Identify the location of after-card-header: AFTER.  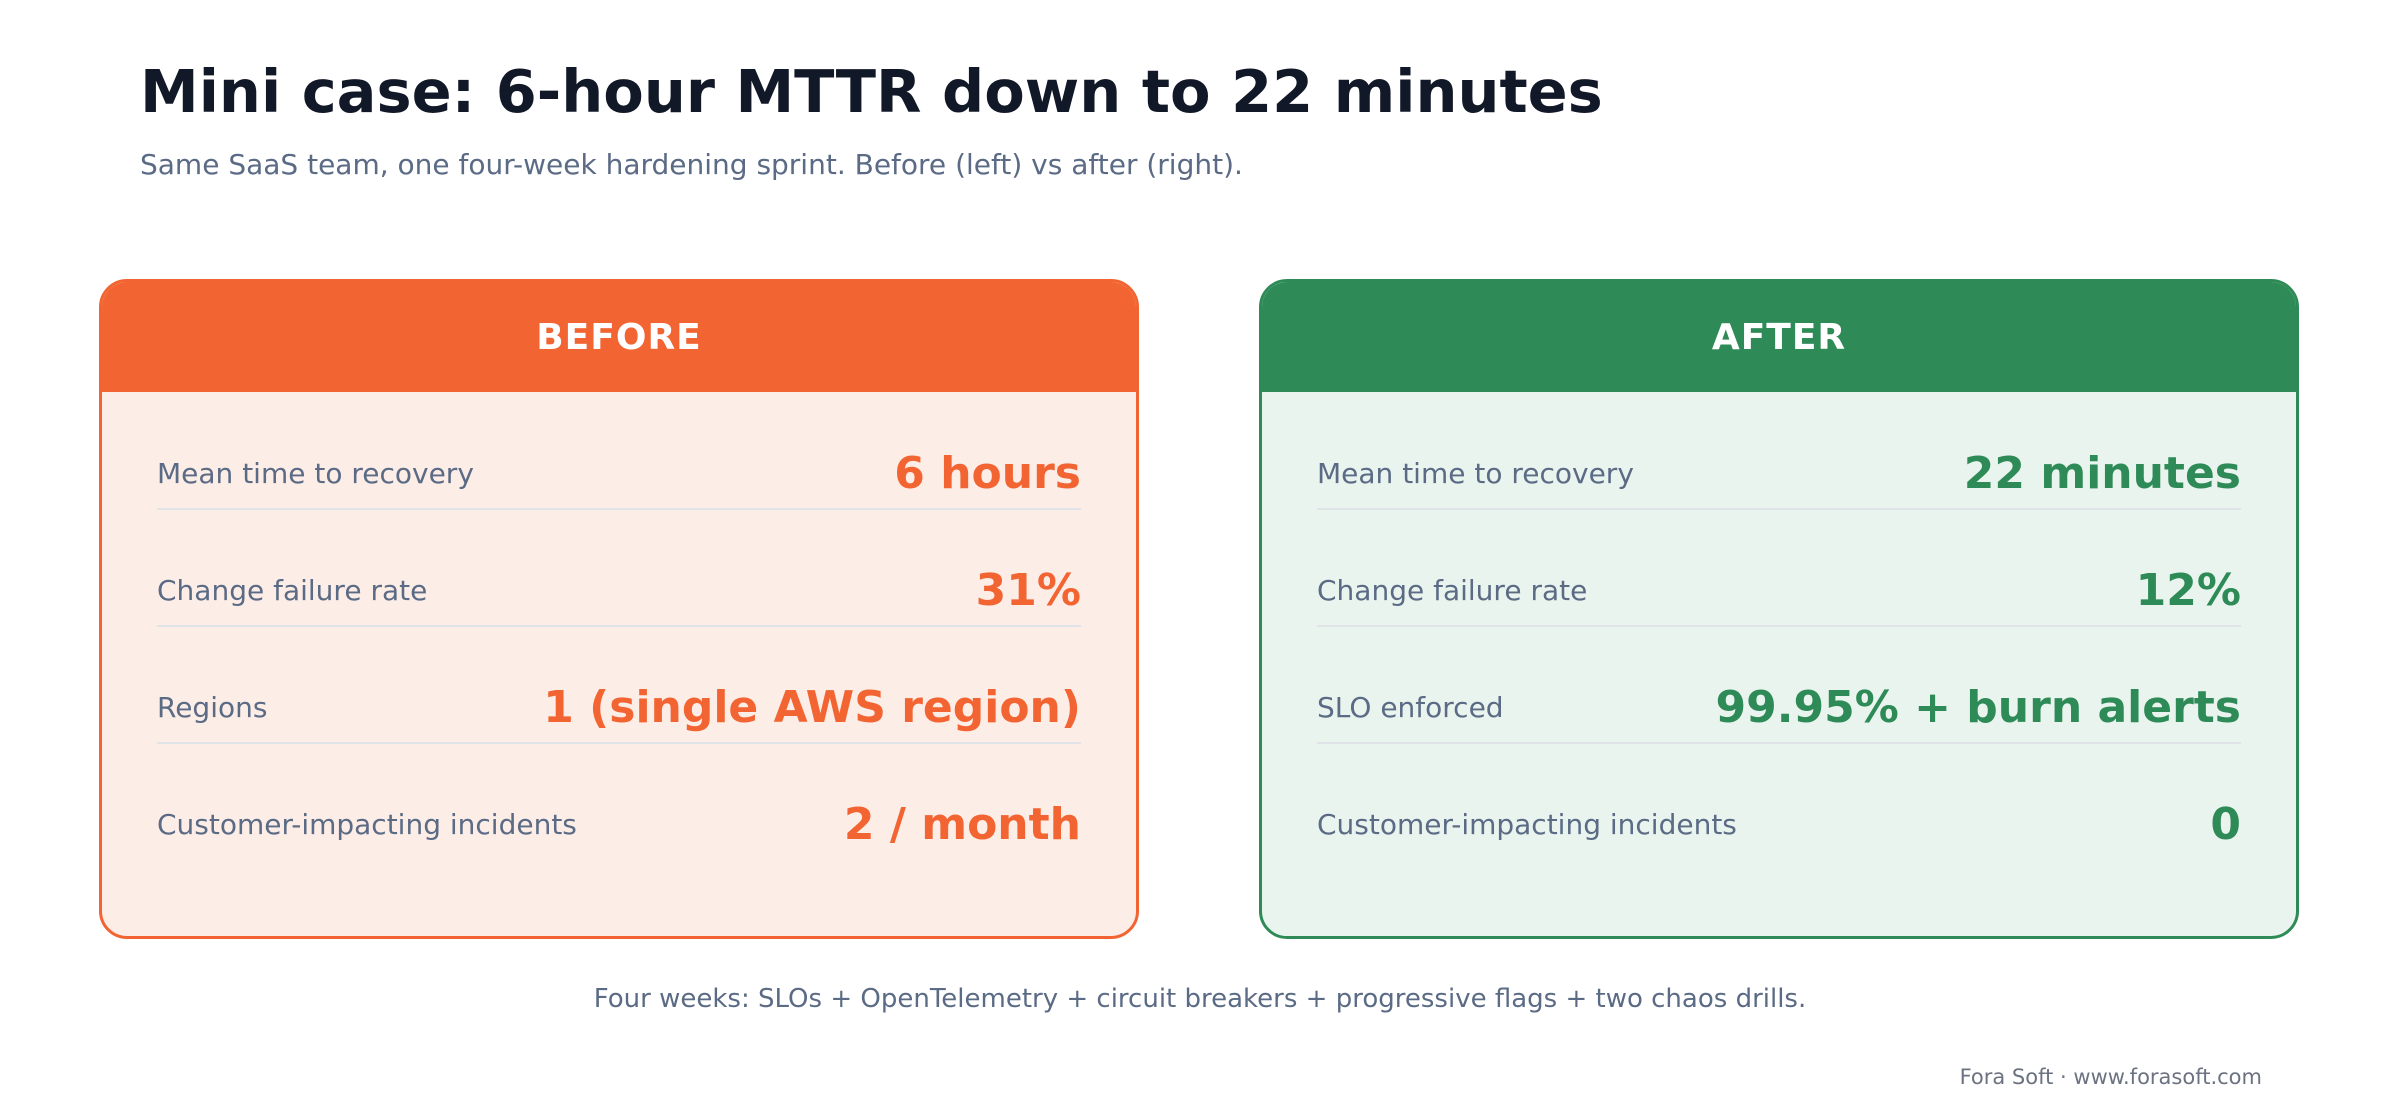
(1779, 337).